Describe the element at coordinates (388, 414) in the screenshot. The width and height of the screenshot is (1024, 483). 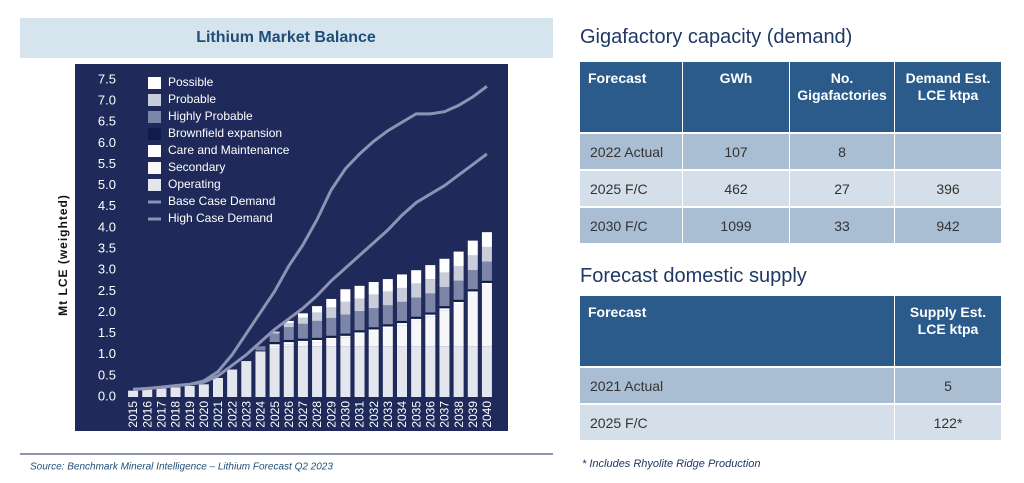
I see `x-tick-label: 2033` at that location.